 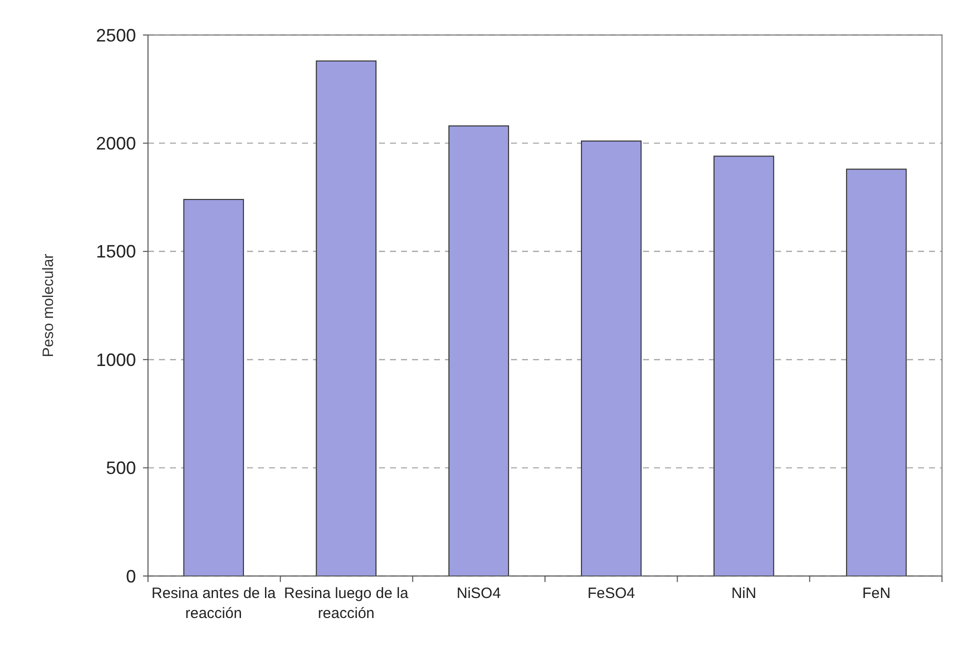 What do you see at coordinates (478, 593) in the screenshot?
I see `x-tick-label: NiSO4` at bounding box center [478, 593].